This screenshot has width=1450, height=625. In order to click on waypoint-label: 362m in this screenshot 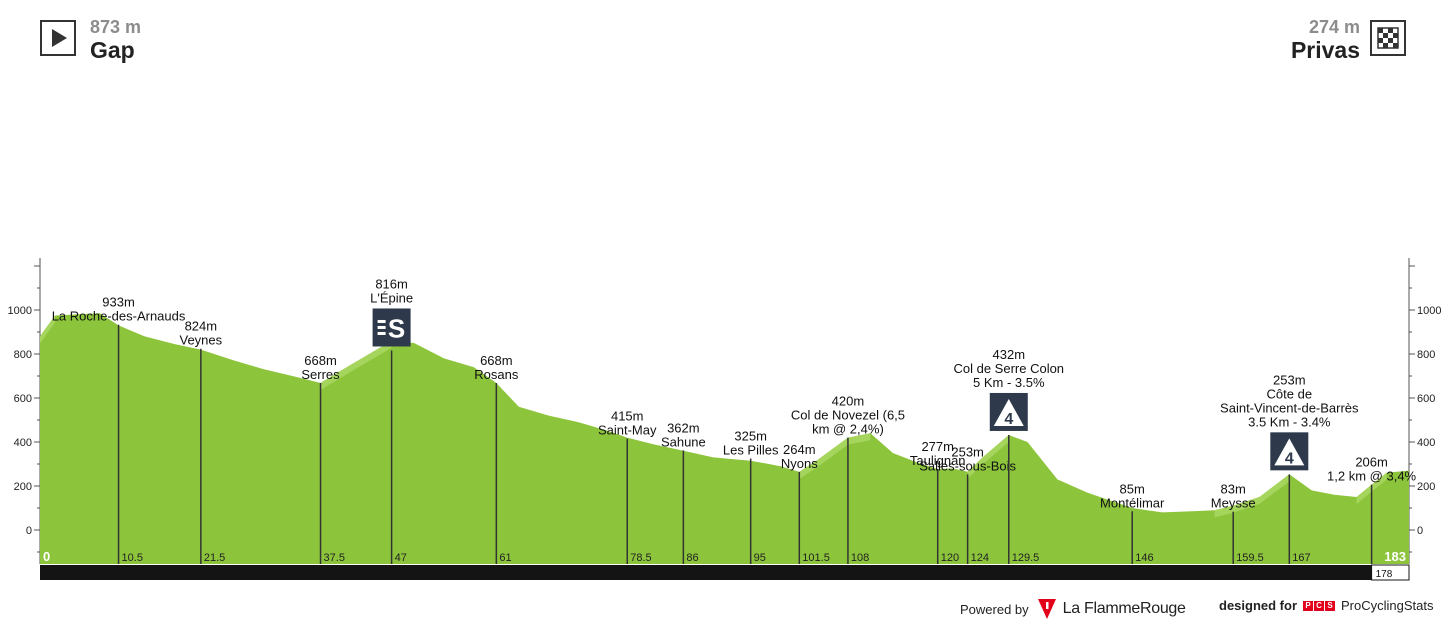, I will do `click(683, 427)`.